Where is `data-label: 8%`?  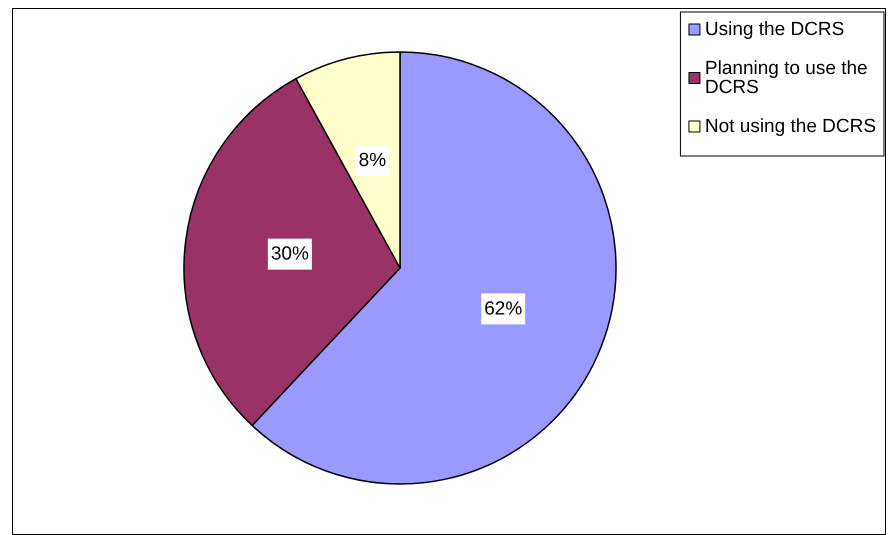
data-label: 8% is located at coordinates (372, 160).